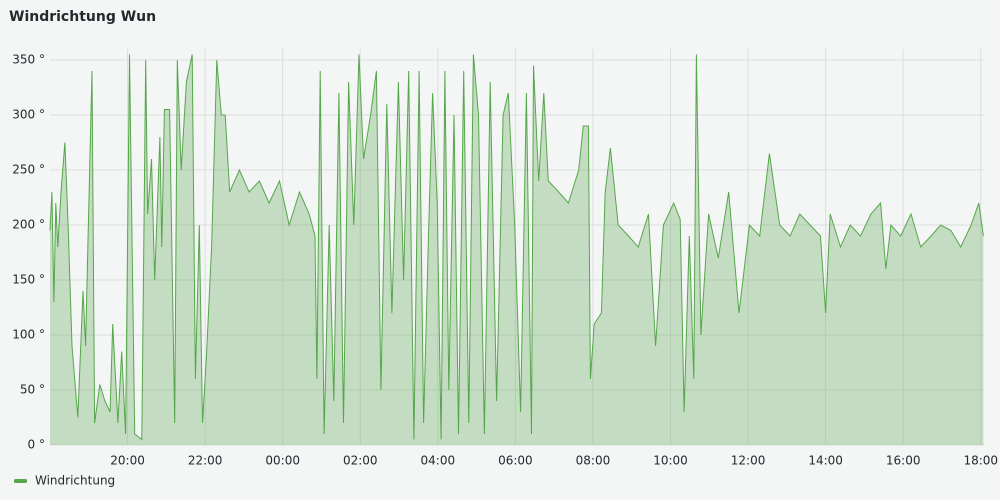 This screenshot has height=500, width=1000. I want to click on y-tick-label: 350 °, so click(28, 60).